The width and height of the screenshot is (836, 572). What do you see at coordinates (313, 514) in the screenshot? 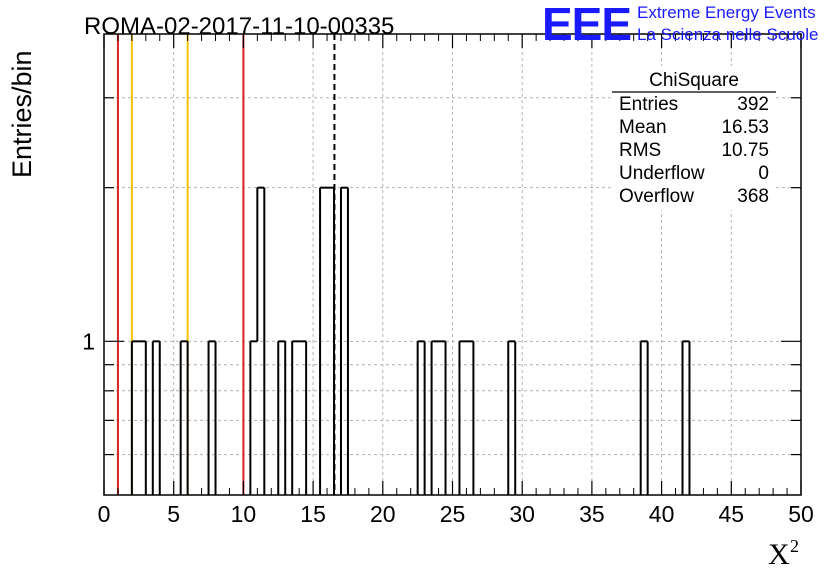
I see `x-tick-label: 15` at bounding box center [313, 514].